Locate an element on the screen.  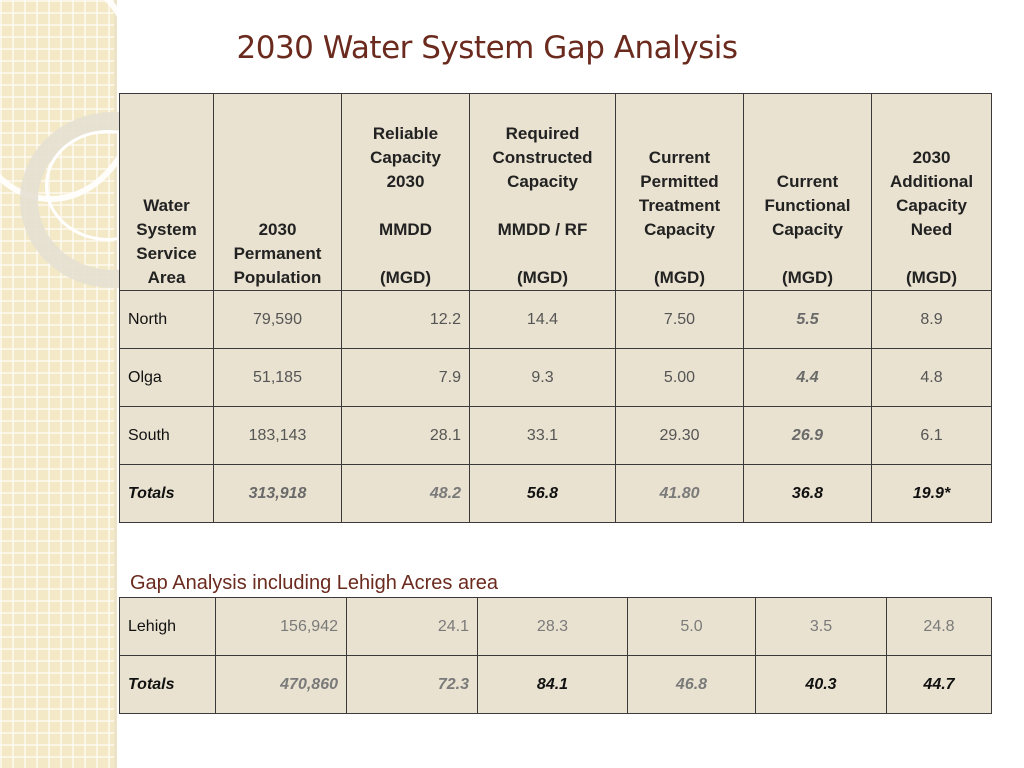
area-cell: North is located at coordinates (166, 319).